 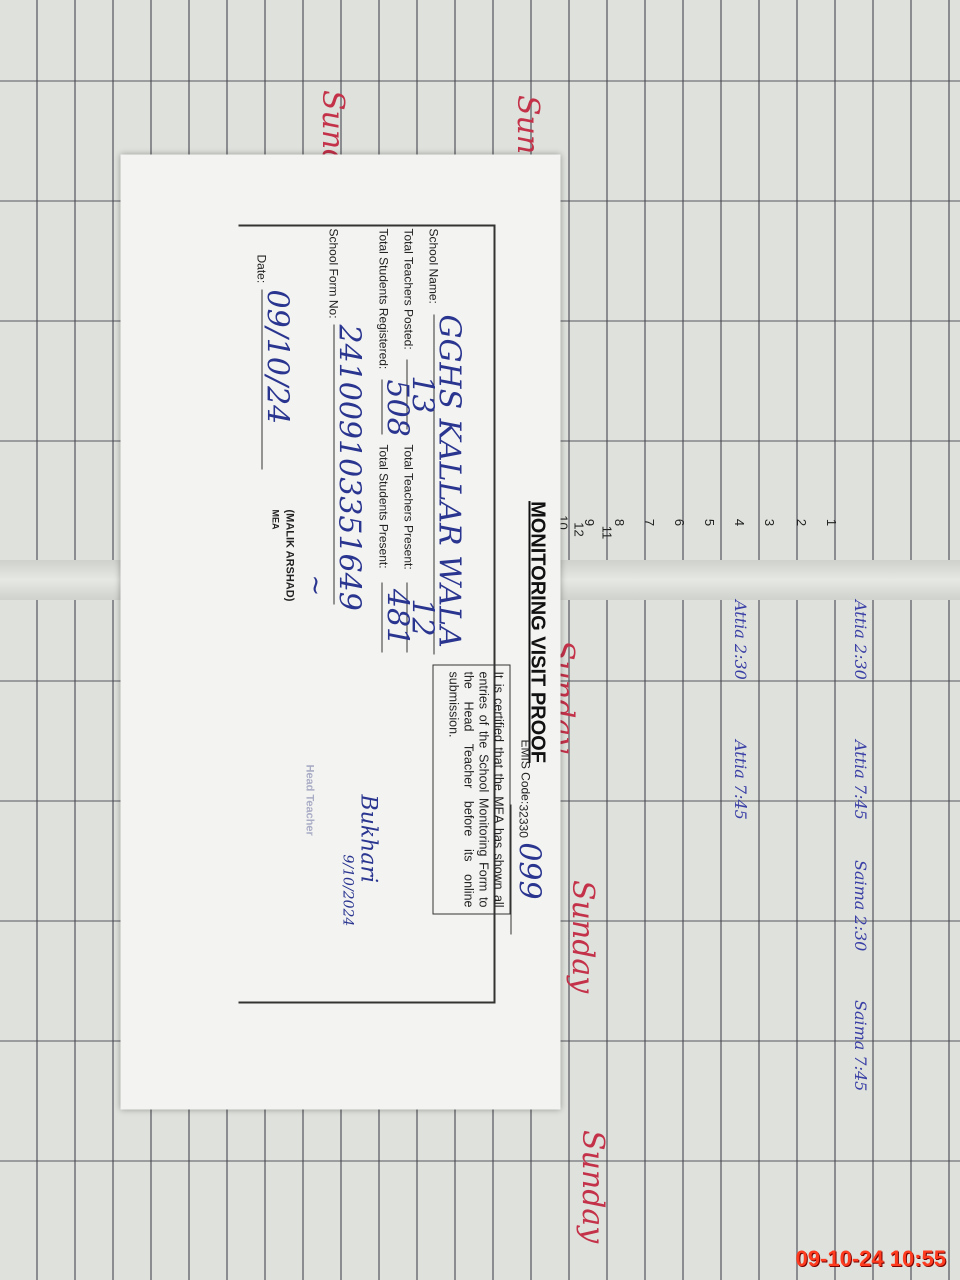 I want to click on students-present-value: 481, so click(x=397, y=617).